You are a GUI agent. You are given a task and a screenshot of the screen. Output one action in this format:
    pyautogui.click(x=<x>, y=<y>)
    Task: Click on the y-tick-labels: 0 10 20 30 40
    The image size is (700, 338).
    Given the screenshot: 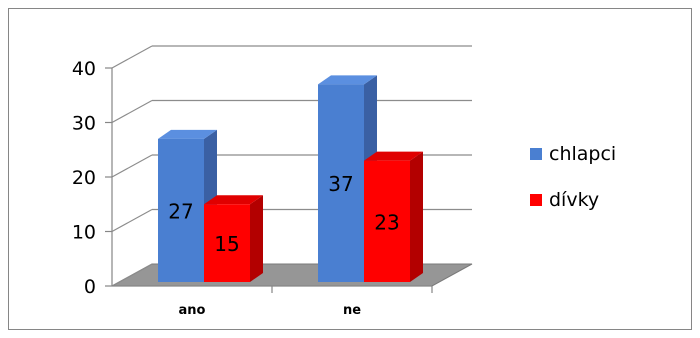 What is the action you would take?
    pyautogui.click(x=84, y=178)
    